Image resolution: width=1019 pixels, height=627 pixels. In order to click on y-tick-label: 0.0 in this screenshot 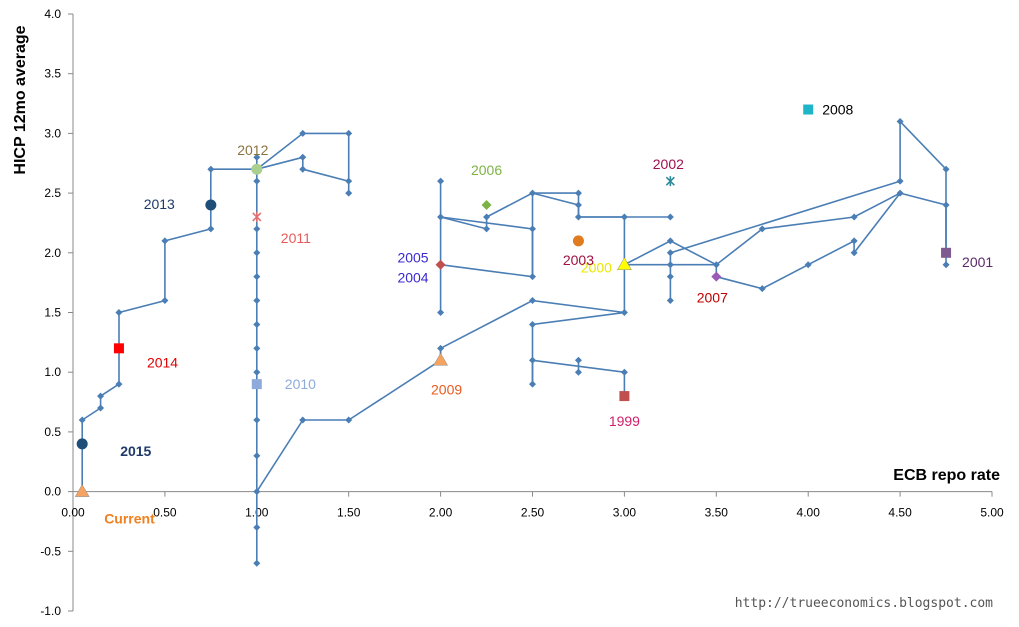, I will do `click(52, 492)`.